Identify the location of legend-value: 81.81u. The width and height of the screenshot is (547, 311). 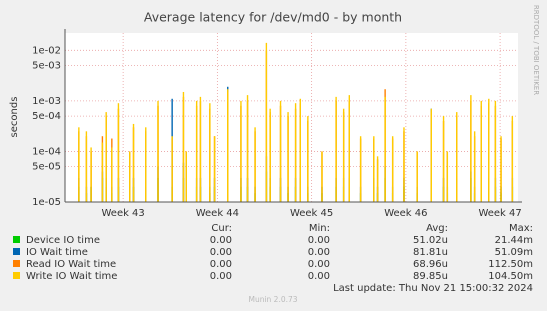
(430, 252).